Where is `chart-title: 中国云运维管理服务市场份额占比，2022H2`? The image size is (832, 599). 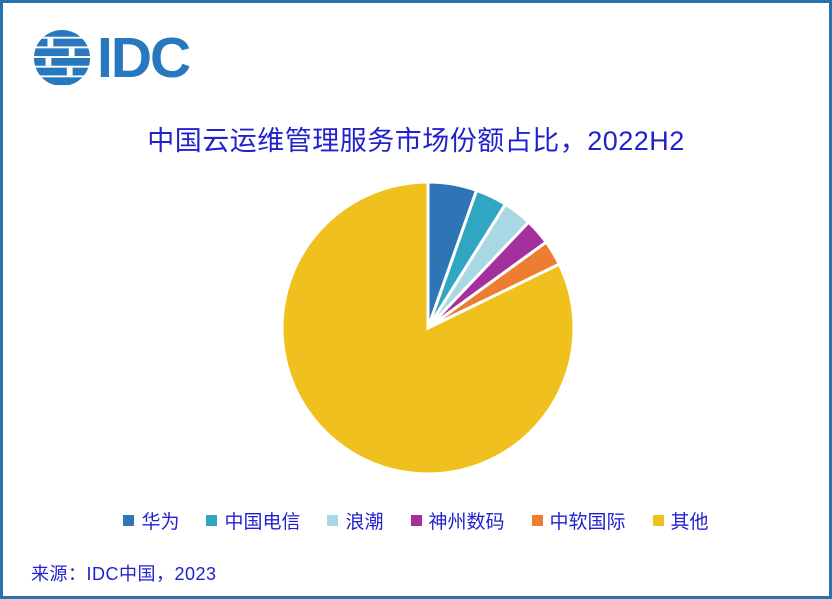 chart-title: 中国云运维管理服务市场份额占比，2022H2 is located at coordinates (416, 141).